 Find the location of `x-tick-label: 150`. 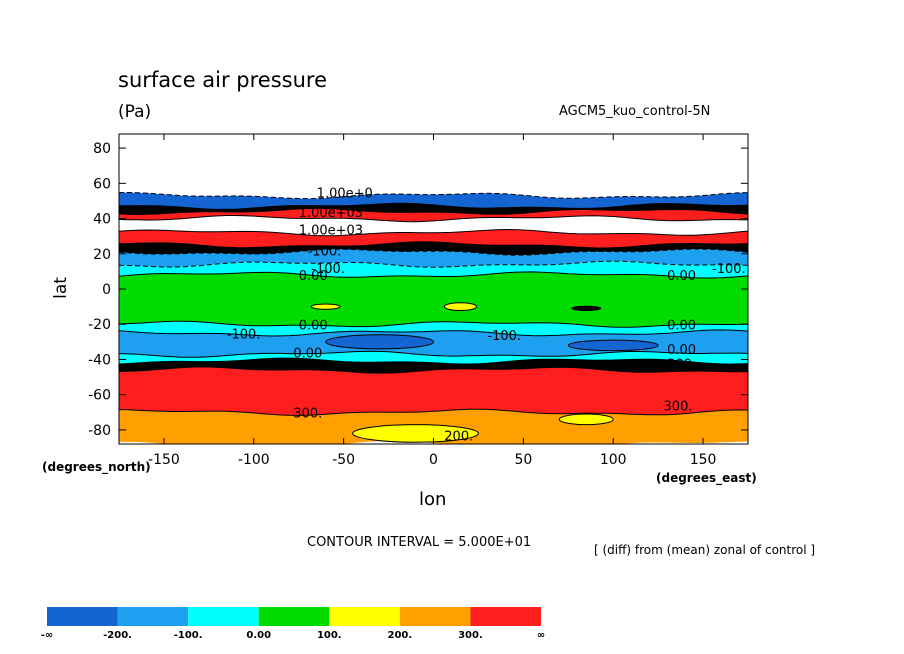

x-tick-label: 150 is located at coordinates (703, 460).